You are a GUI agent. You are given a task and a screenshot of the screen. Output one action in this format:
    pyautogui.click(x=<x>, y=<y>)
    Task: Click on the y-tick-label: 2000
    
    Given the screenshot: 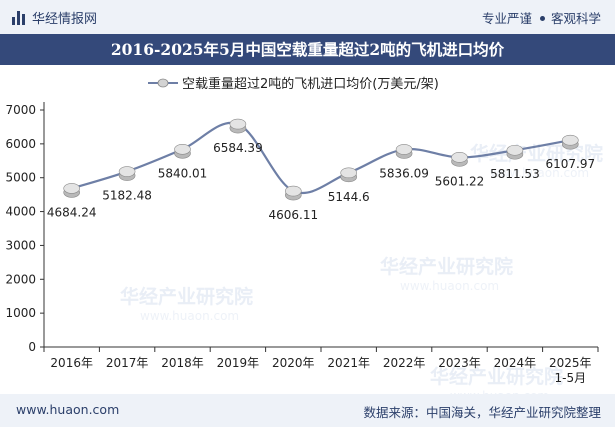 What is the action you would take?
    pyautogui.click(x=20, y=279)
    